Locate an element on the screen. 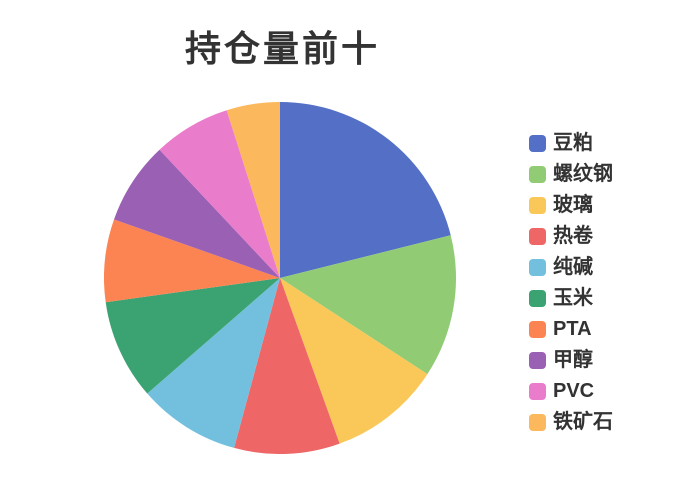 This screenshot has width=700, height=500. legend-label: 玉米 is located at coordinates (573, 298).